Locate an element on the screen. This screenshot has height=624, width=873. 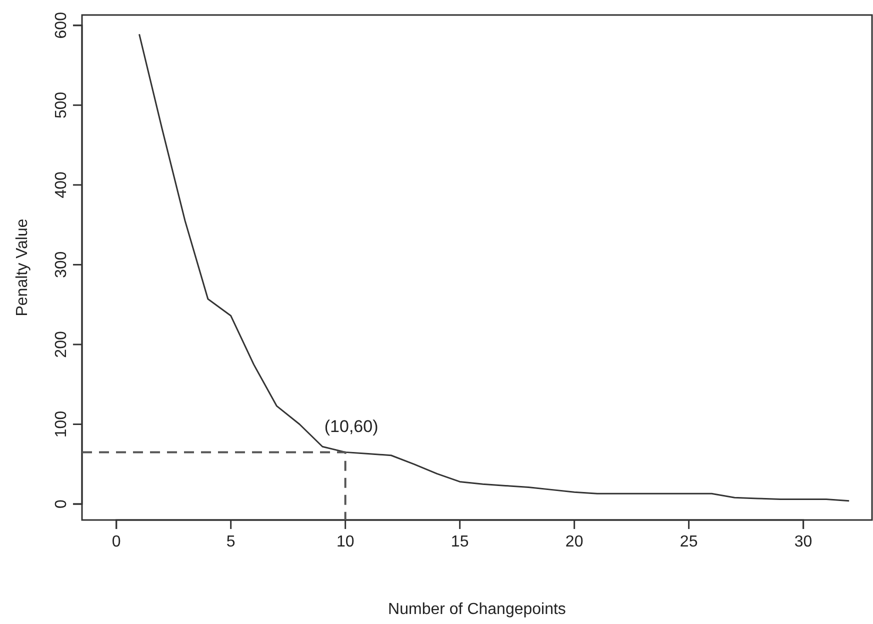
x-tick-label: 20 is located at coordinates (574, 541).